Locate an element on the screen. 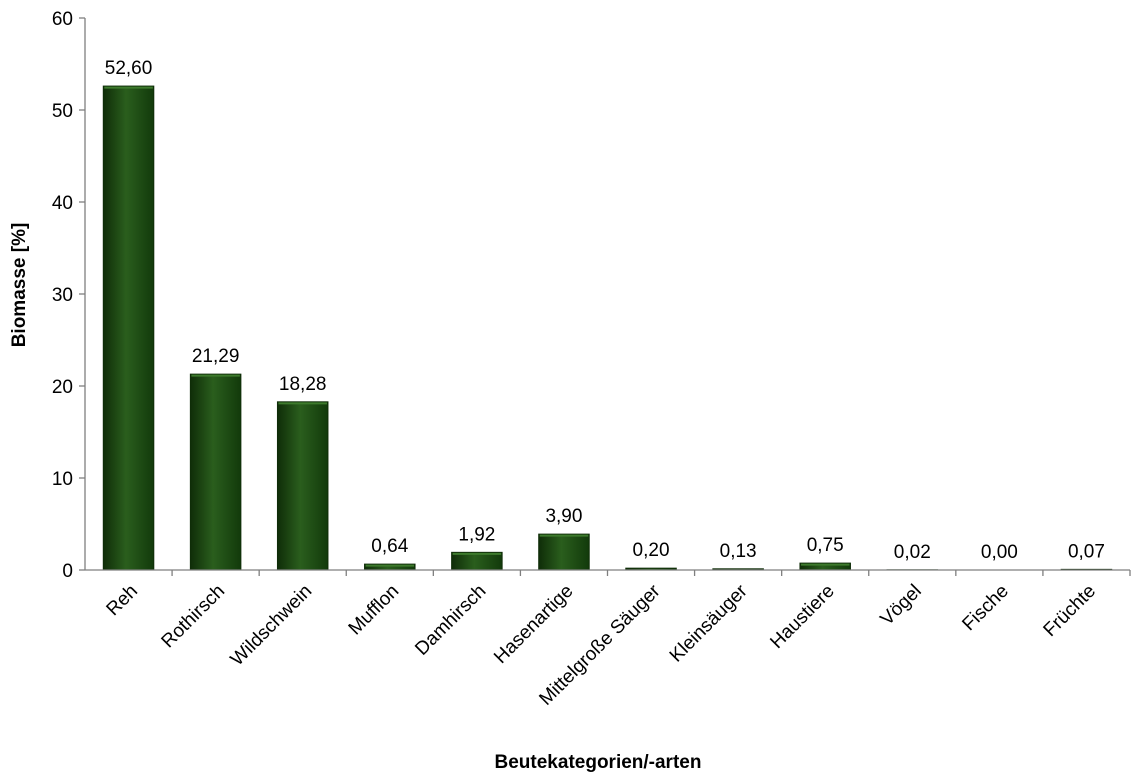  data-label: 0,20 is located at coordinates (651, 550).